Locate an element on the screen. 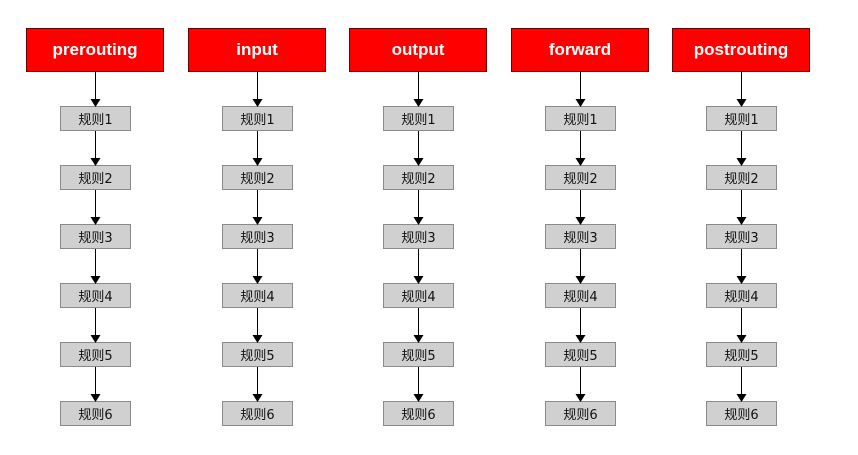  chain-prerouting: prerouting is located at coordinates (95, 50).